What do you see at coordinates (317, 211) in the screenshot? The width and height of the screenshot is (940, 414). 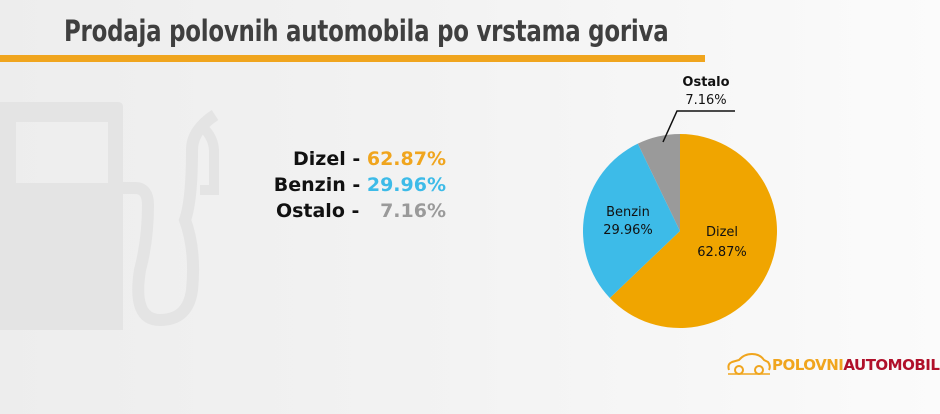 I see `legend-label: Ostalo -` at bounding box center [317, 211].